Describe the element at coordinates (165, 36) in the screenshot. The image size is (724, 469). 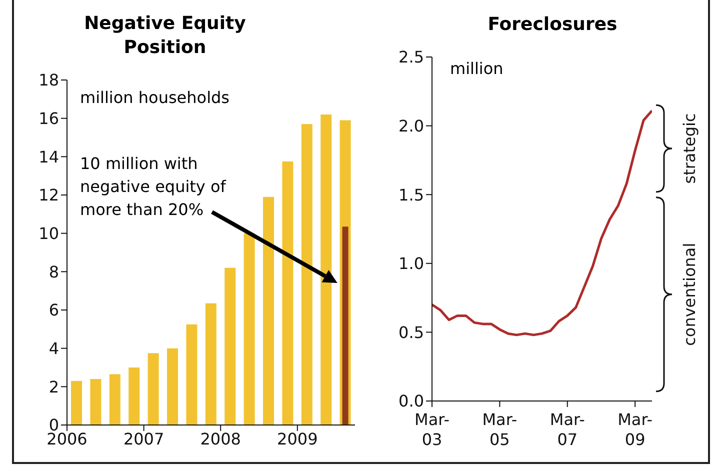
I see `chart-title: Negative Equity Position` at that location.